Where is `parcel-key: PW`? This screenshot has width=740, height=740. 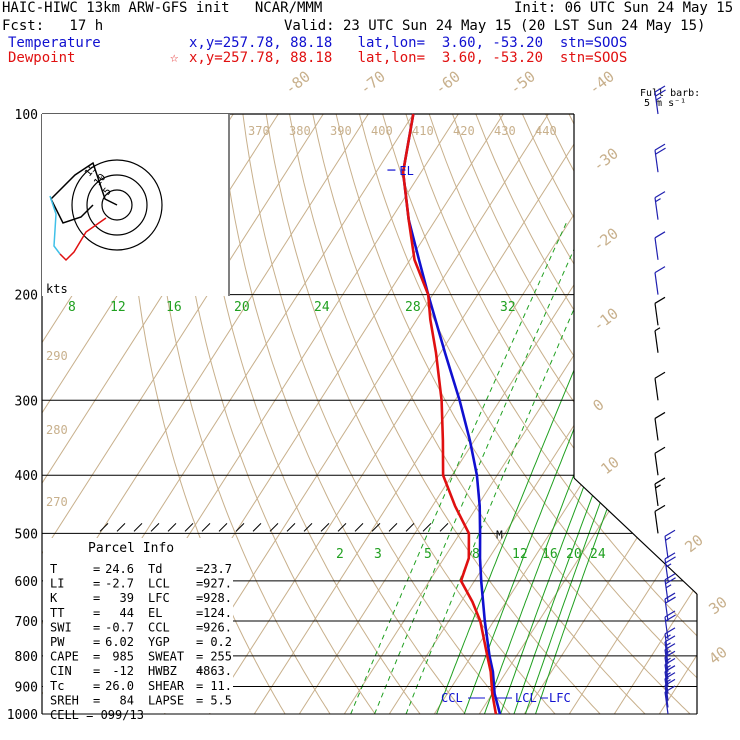 parcel-key: PW is located at coordinates (57, 642).